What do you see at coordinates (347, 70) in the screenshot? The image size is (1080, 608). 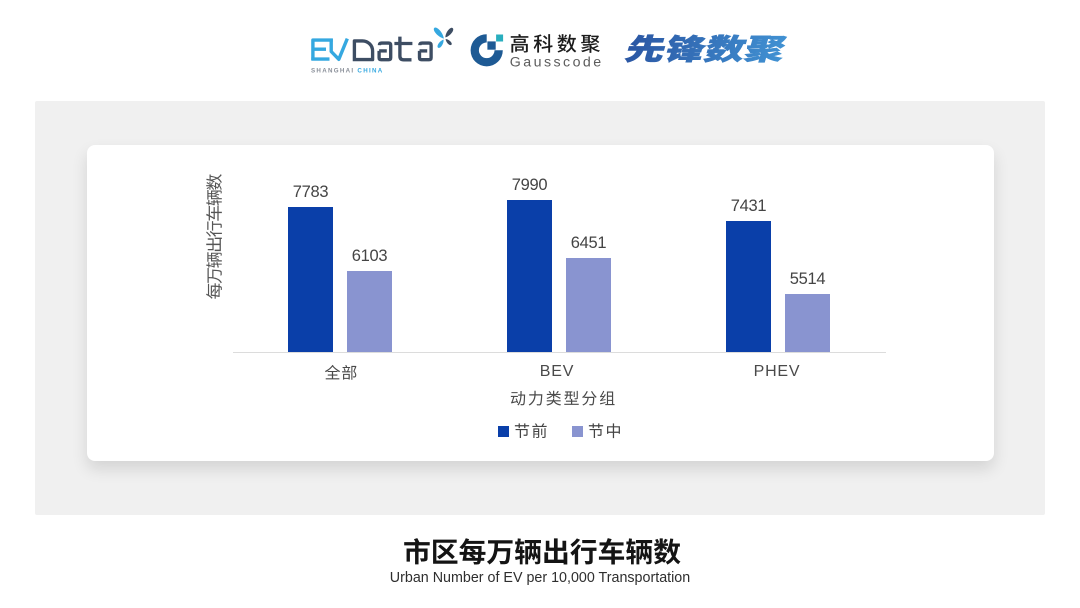 I see `svg-text: SHANGHAI CHINA` at bounding box center [347, 70].